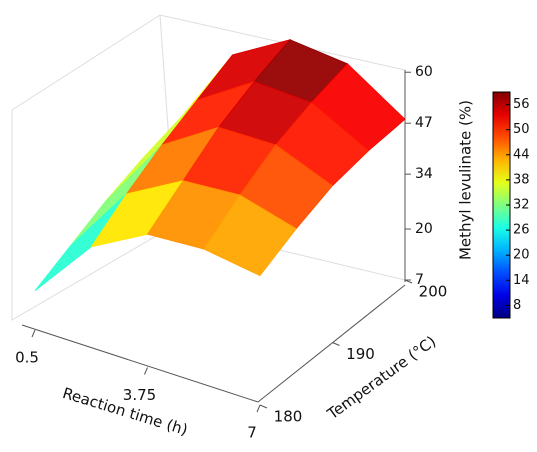  What do you see at coordinates (424, 229) in the screenshot?
I see `z-tick-label: 20` at bounding box center [424, 229].